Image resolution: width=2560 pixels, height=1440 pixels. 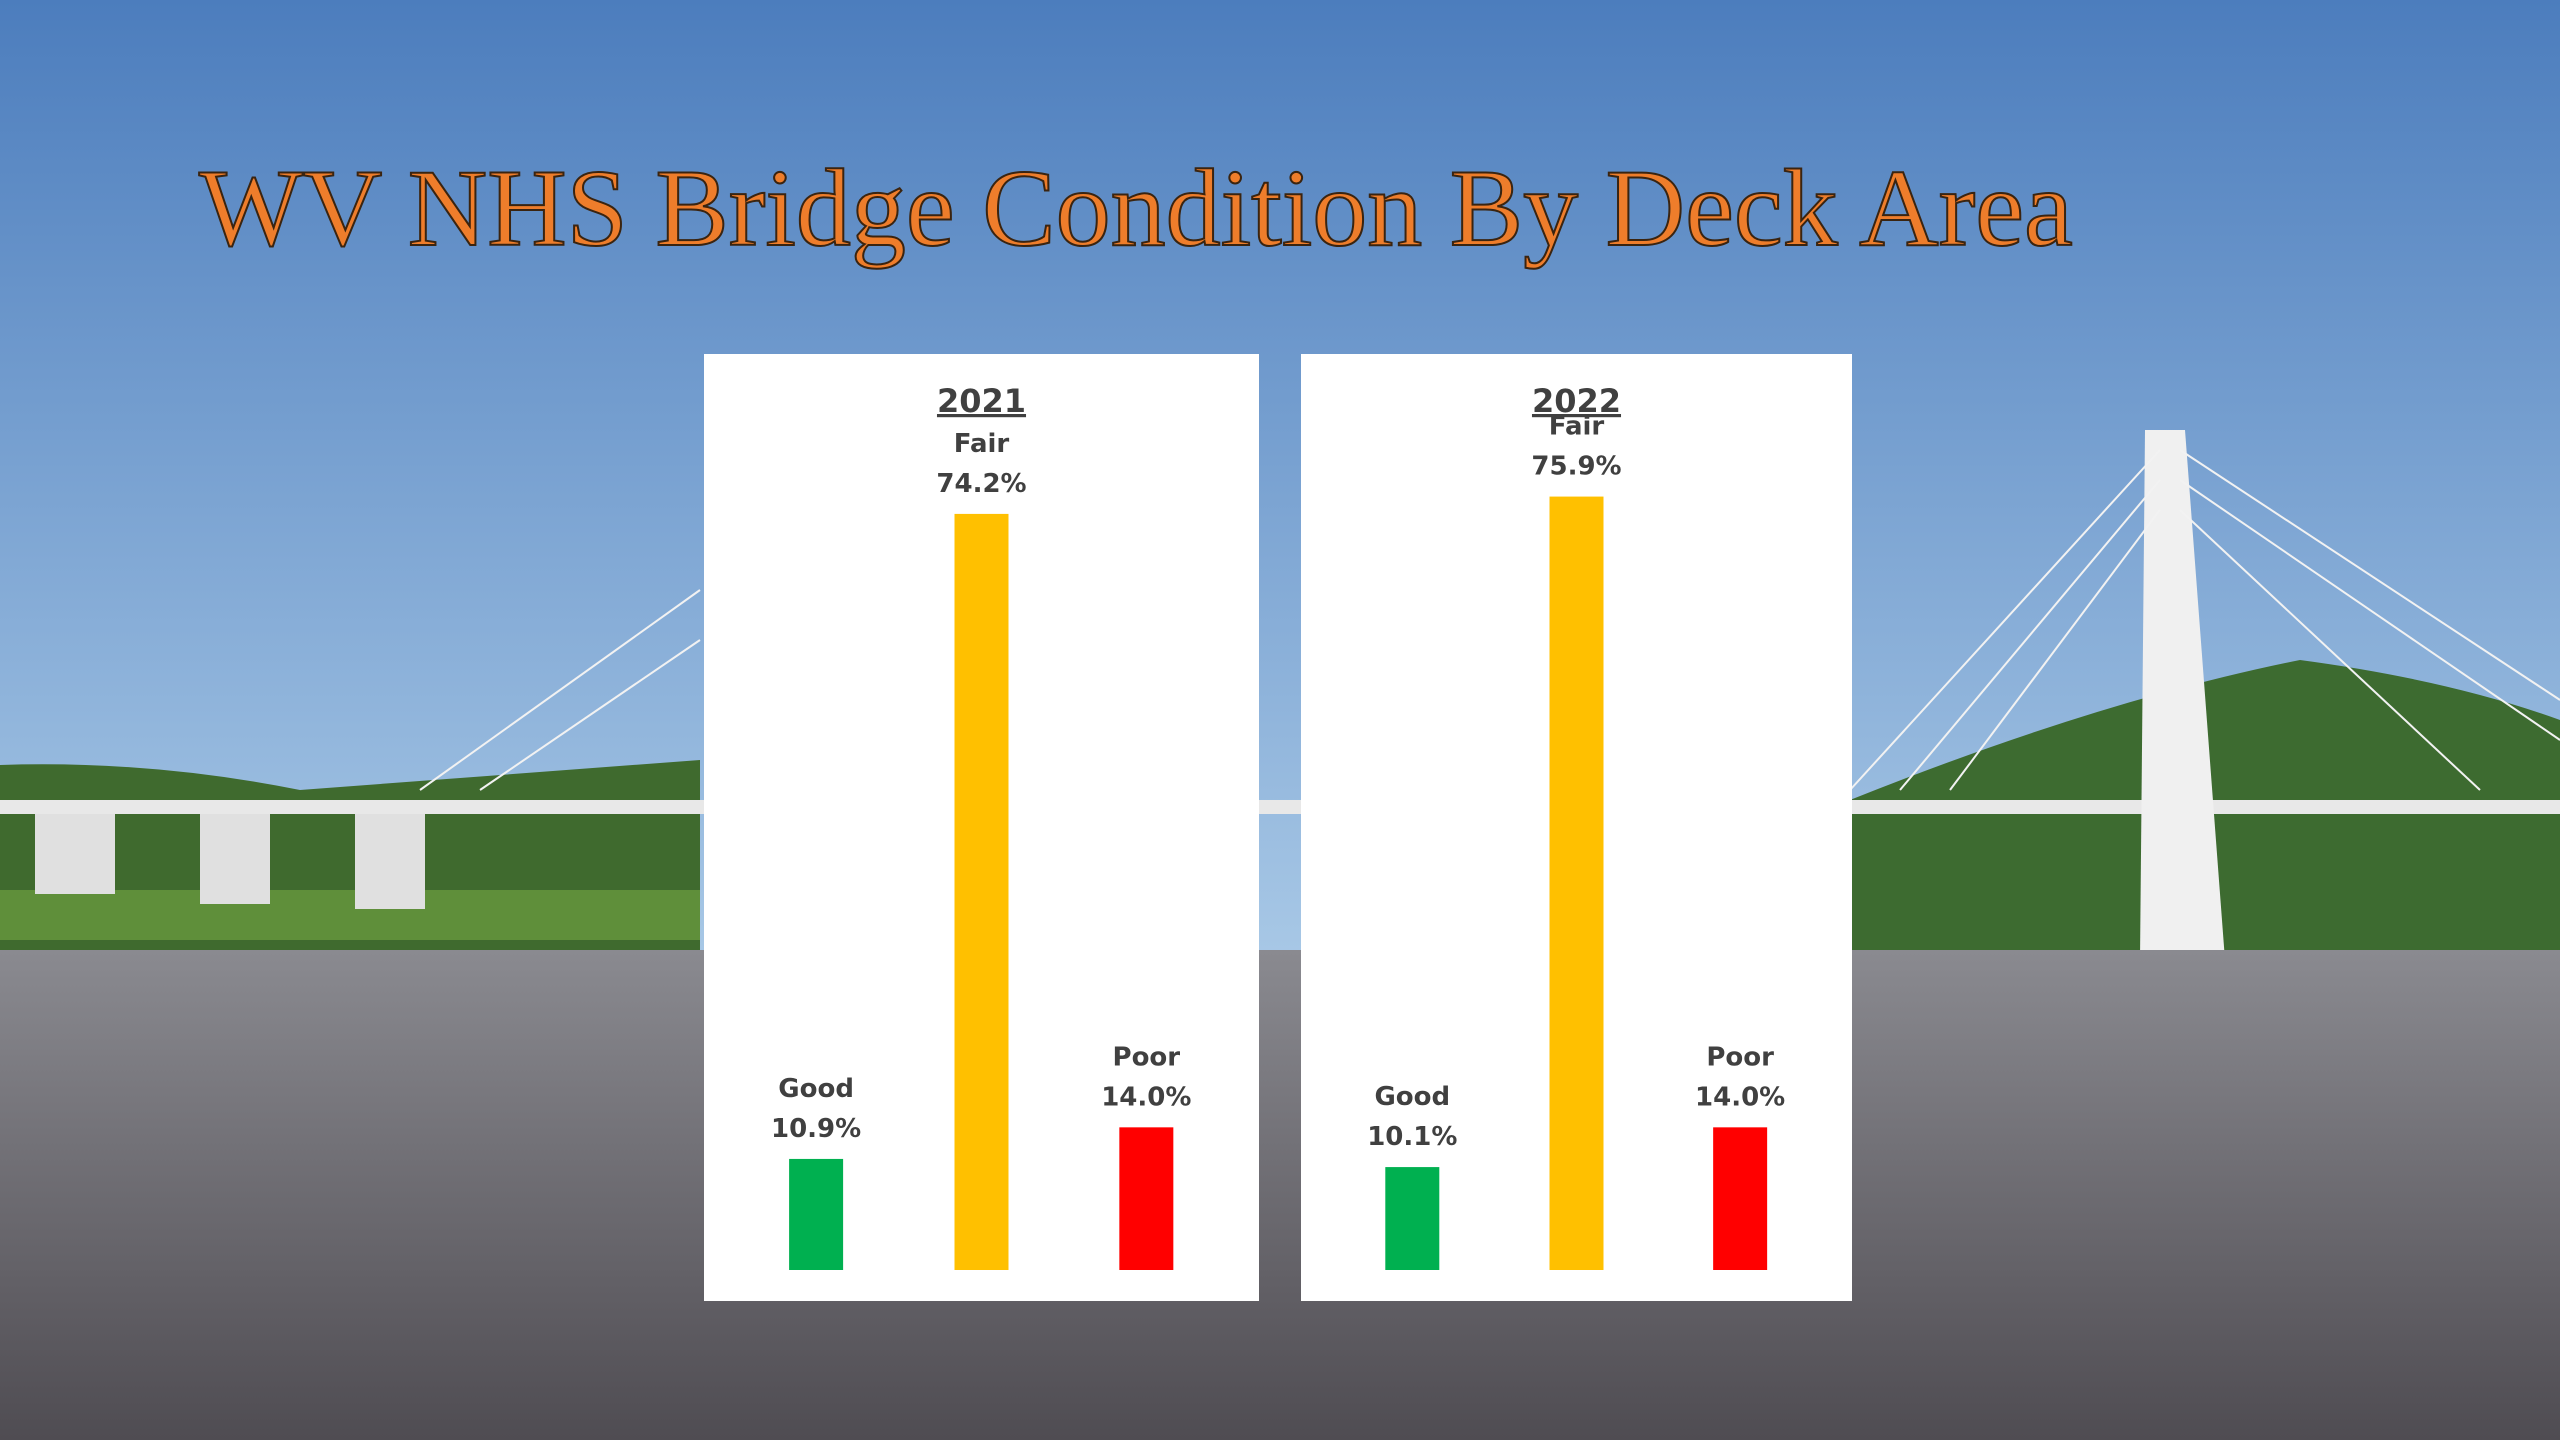 I want to click on value-label: 75.9%, so click(x=1576, y=467).